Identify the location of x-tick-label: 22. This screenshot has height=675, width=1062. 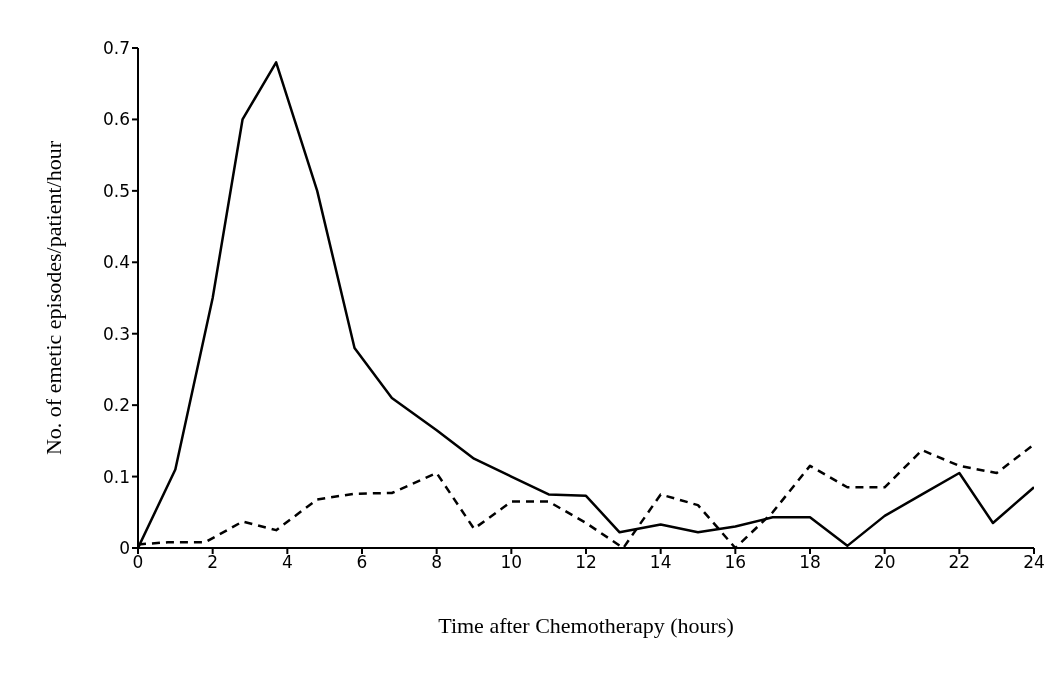
(959, 562).